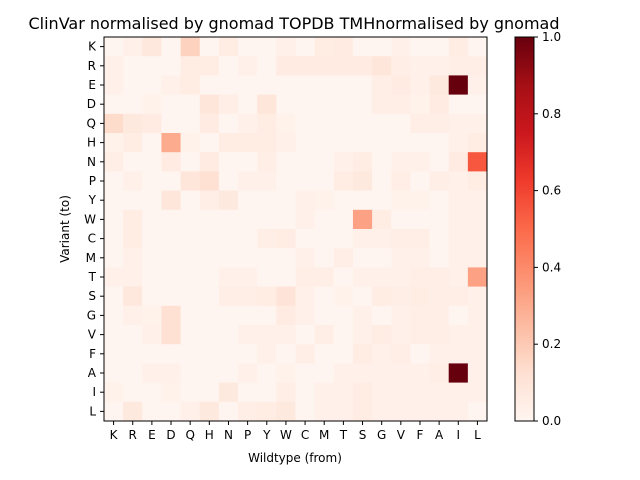  What do you see at coordinates (420, 85) in the screenshot?
I see `heatmap-cell-E-F` at bounding box center [420, 85].